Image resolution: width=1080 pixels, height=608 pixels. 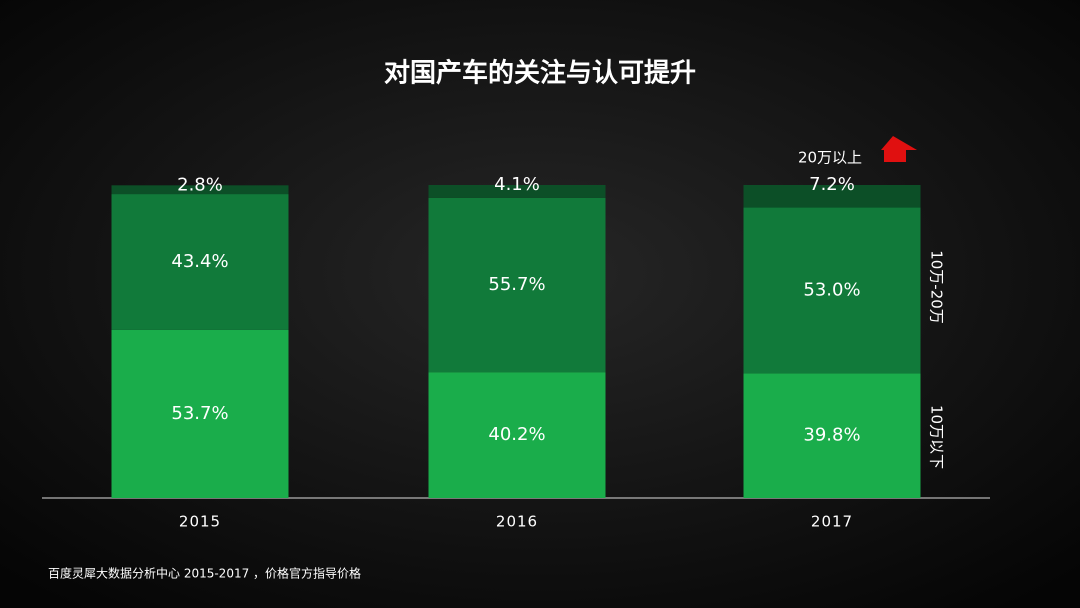 I want to click on value-label: 55.7%, so click(x=516, y=284).